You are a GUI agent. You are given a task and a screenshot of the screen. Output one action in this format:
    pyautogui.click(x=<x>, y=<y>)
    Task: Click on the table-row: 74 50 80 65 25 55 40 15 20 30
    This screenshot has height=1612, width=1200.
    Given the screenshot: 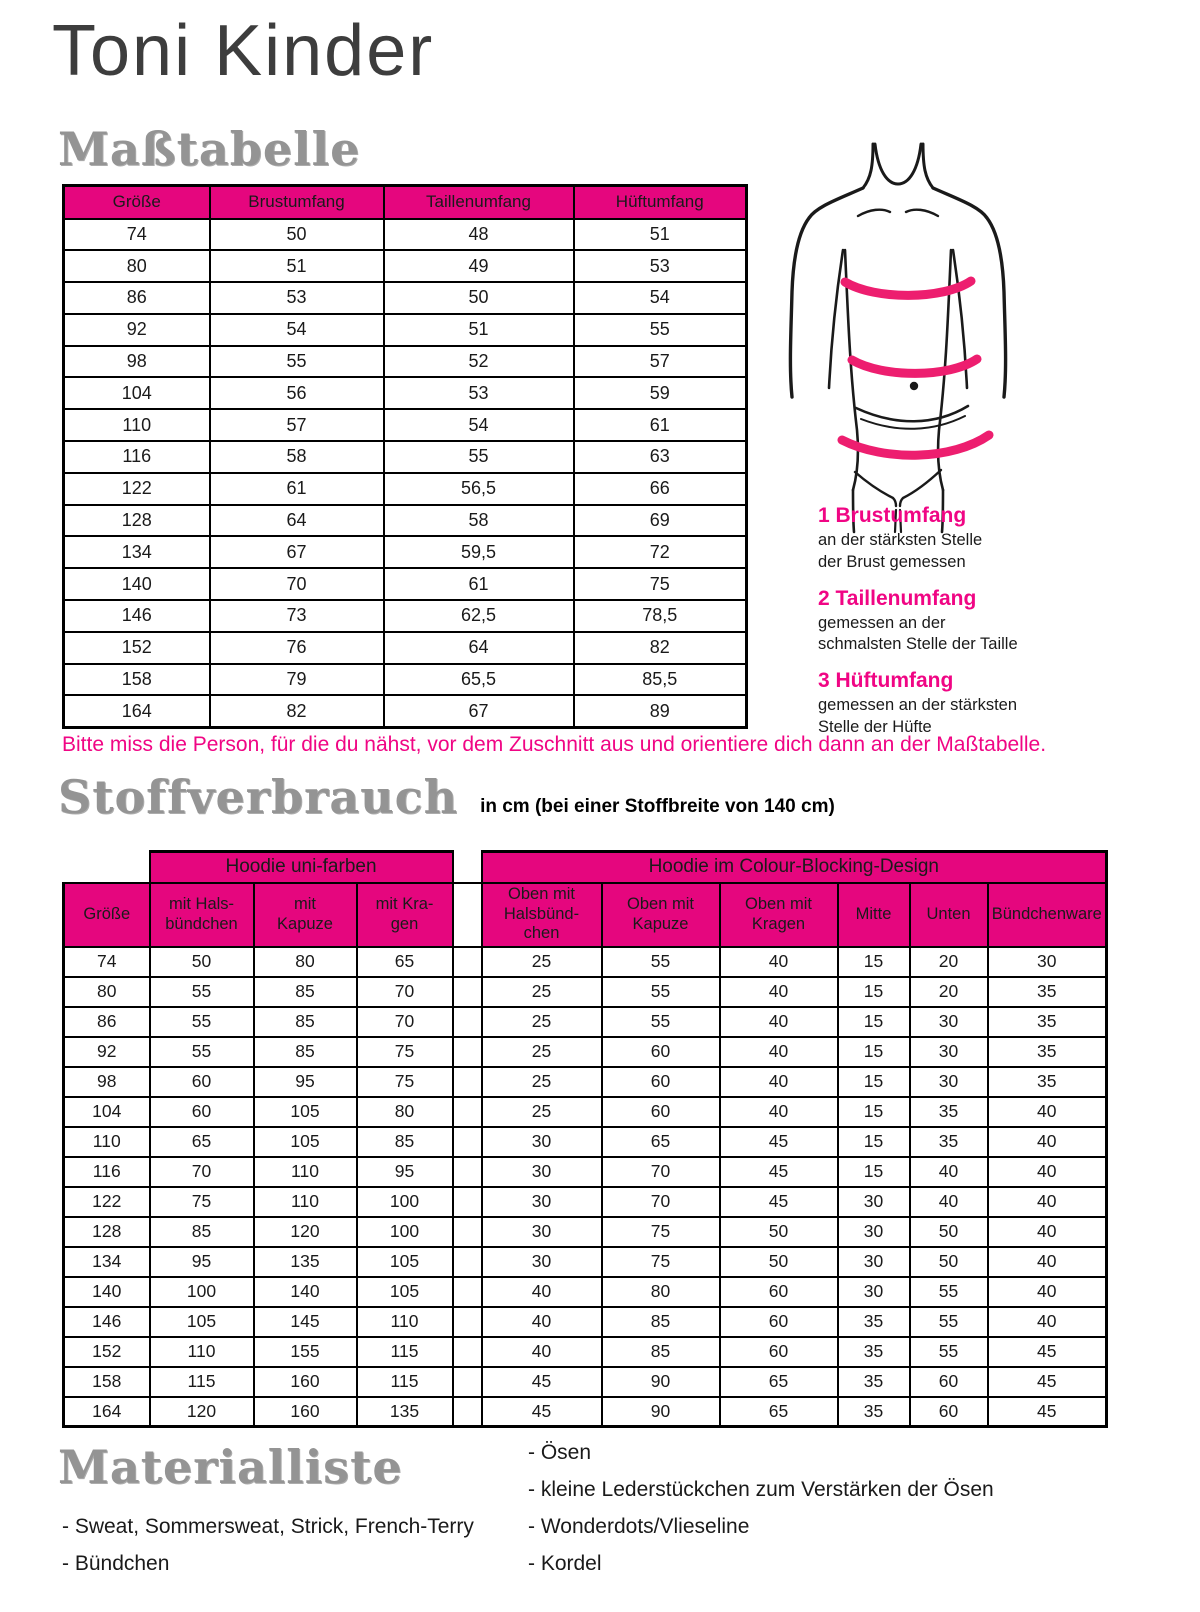 What is the action you would take?
    pyautogui.click(x=585, y=961)
    